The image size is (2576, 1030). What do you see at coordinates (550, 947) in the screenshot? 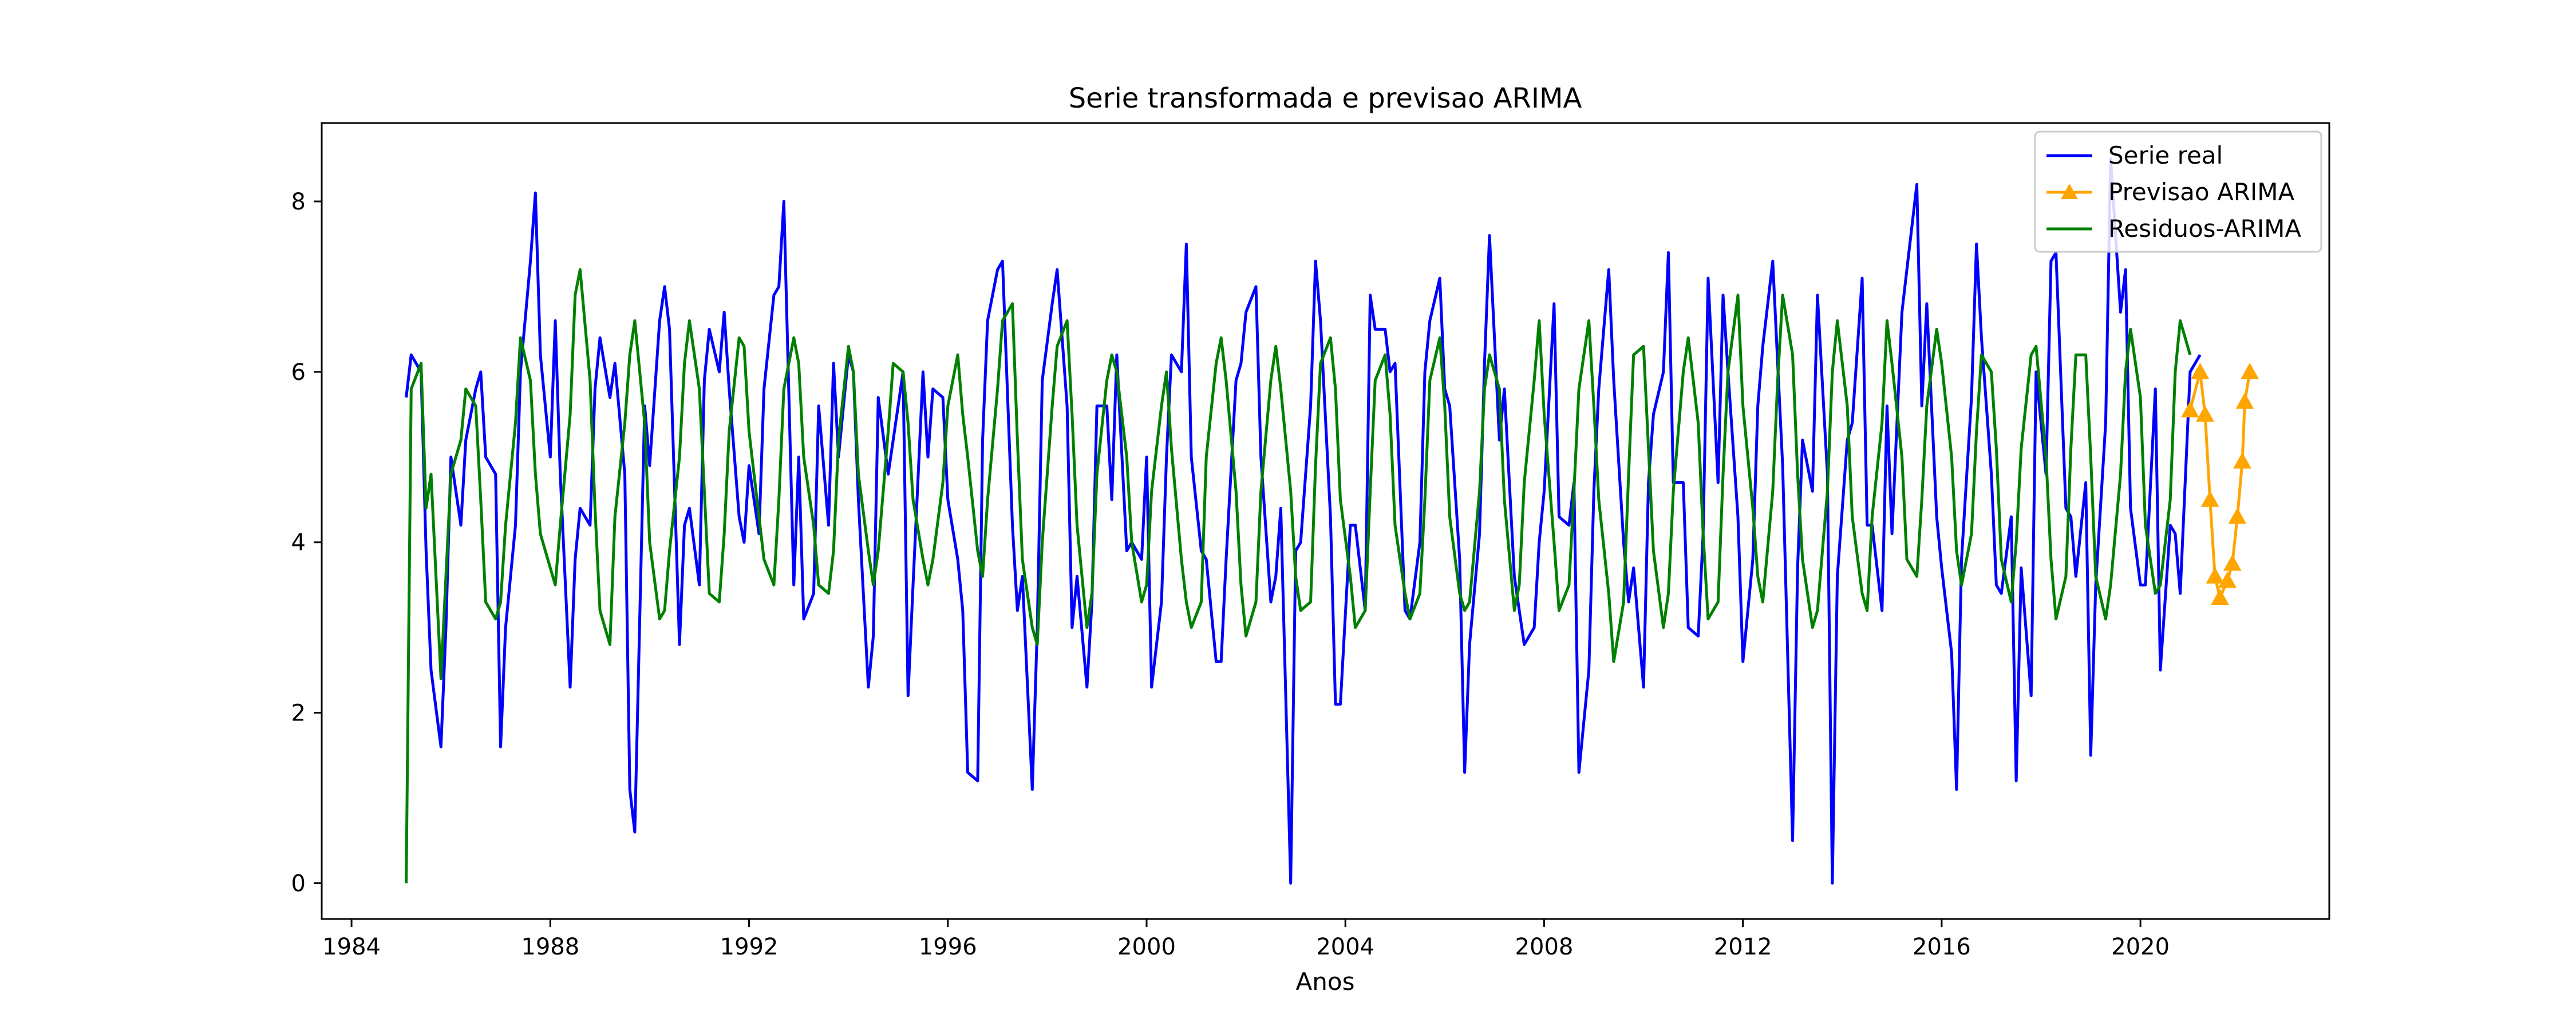
I see `x-tick-label: 1988` at bounding box center [550, 947].